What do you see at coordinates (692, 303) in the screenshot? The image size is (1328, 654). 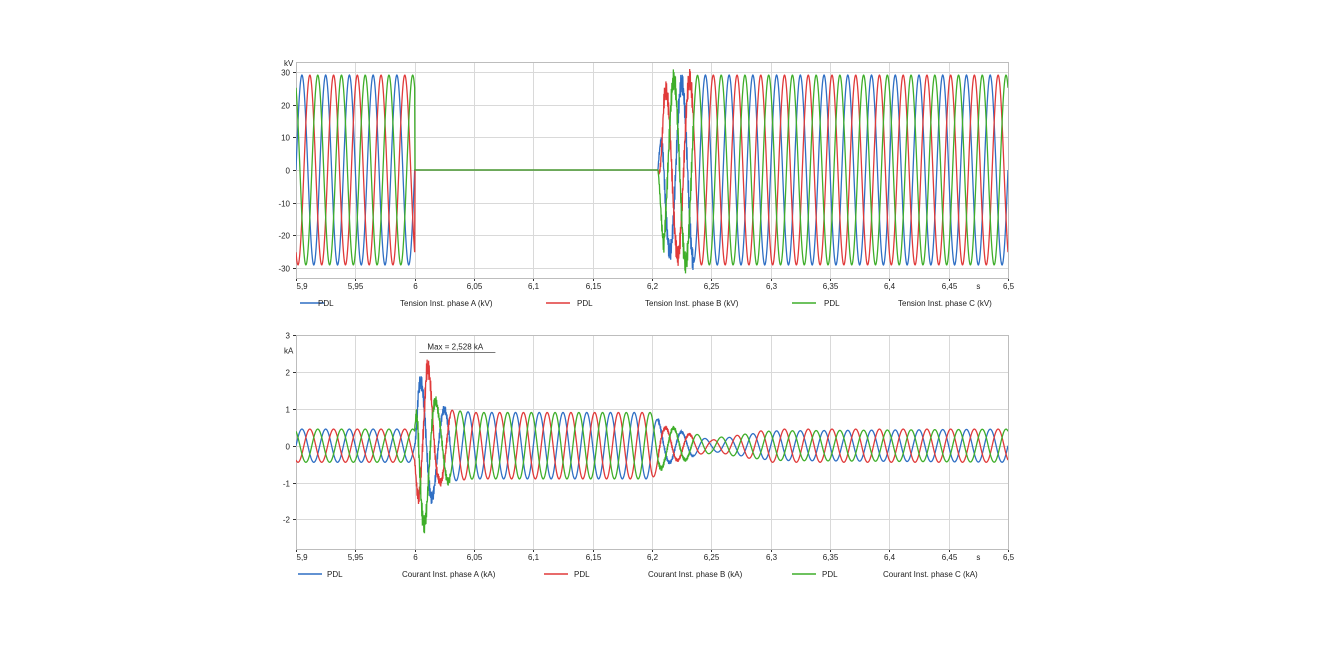 I see `legend-series-name: Tension Inst. phase B (kV)` at bounding box center [692, 303].